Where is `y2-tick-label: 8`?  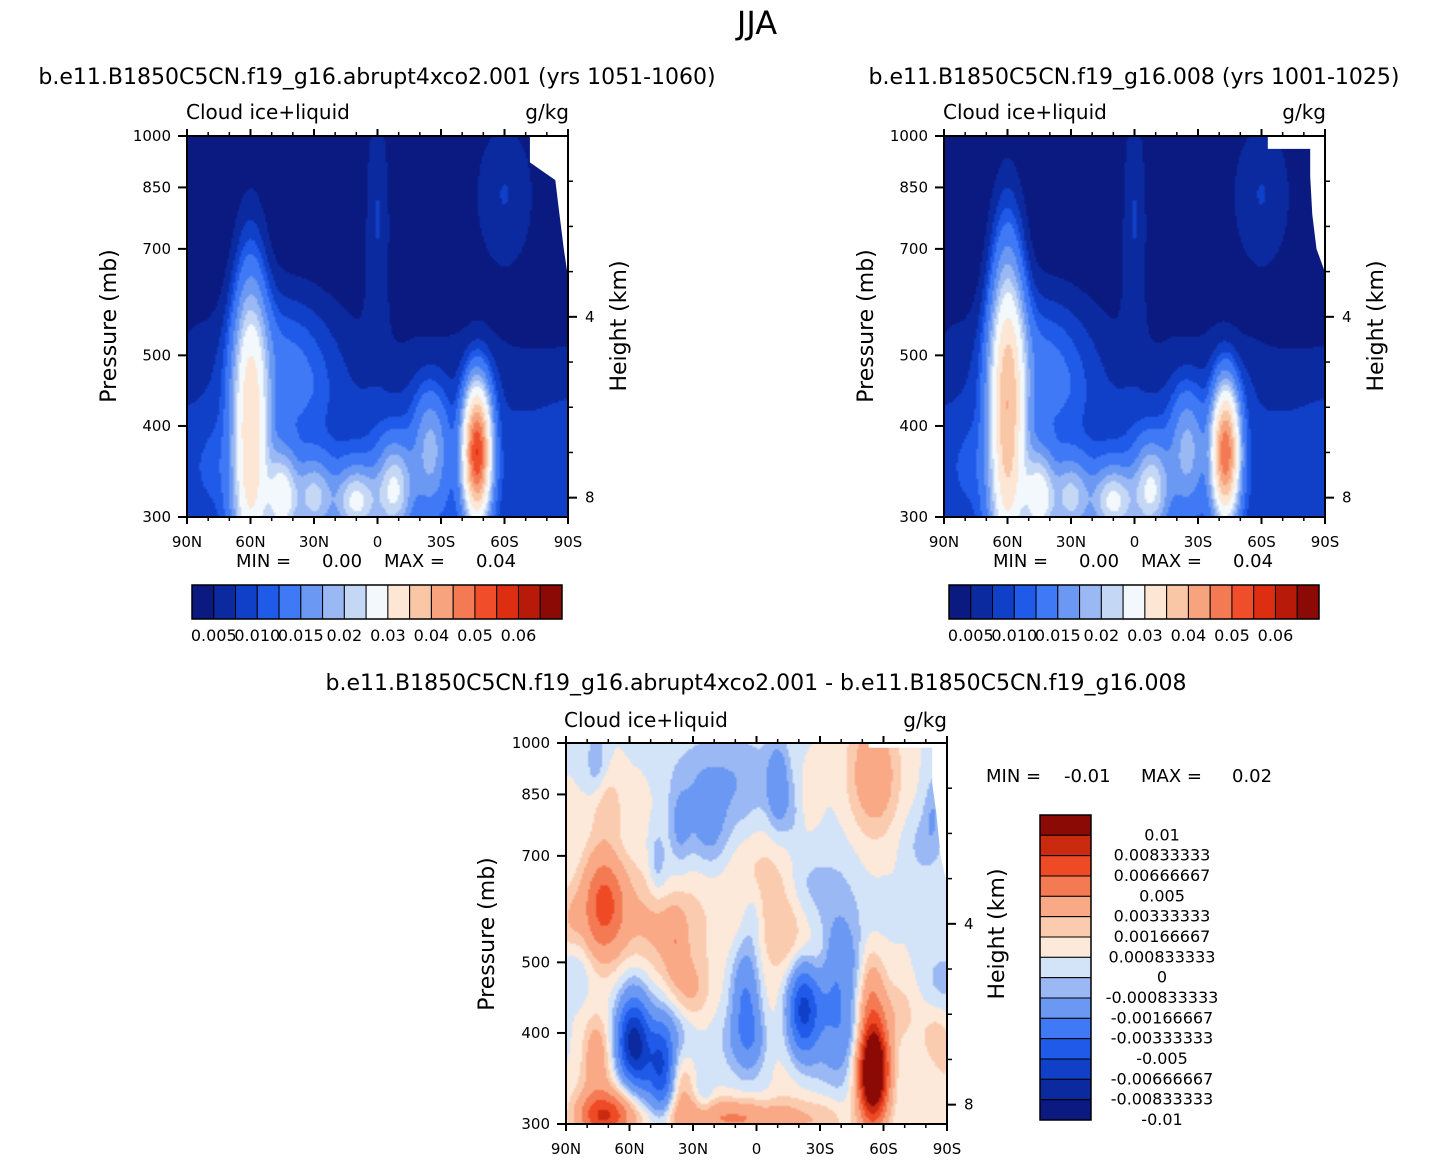
y2-tick-label: 8 is located at coordinates (1347, 498).